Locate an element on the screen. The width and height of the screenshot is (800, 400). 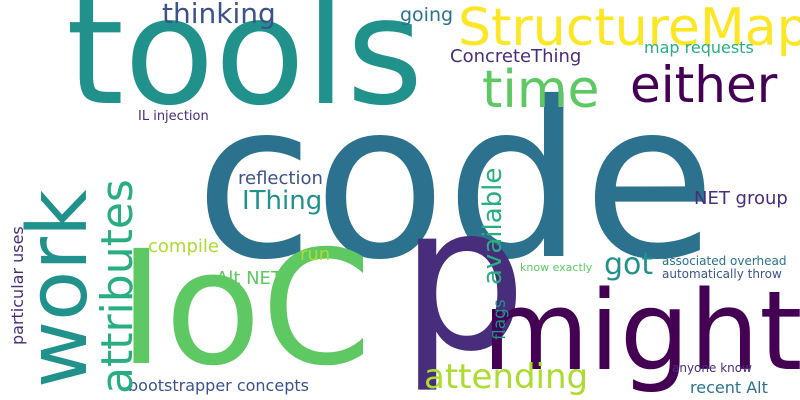
word-thinking: thinking is located at coordinates (219, 15).